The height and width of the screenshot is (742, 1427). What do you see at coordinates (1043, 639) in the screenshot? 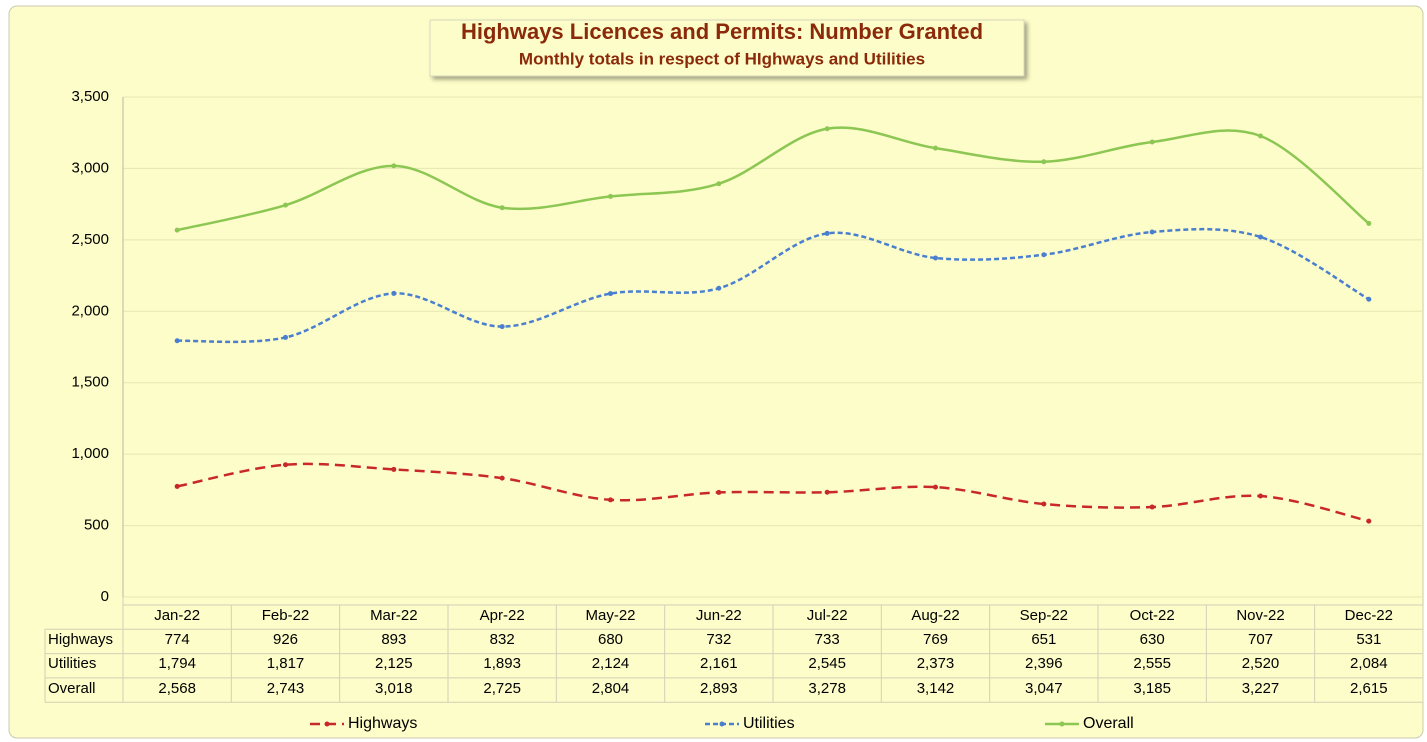
I see `table-cell: 651` at bounding box center [1043, 639].